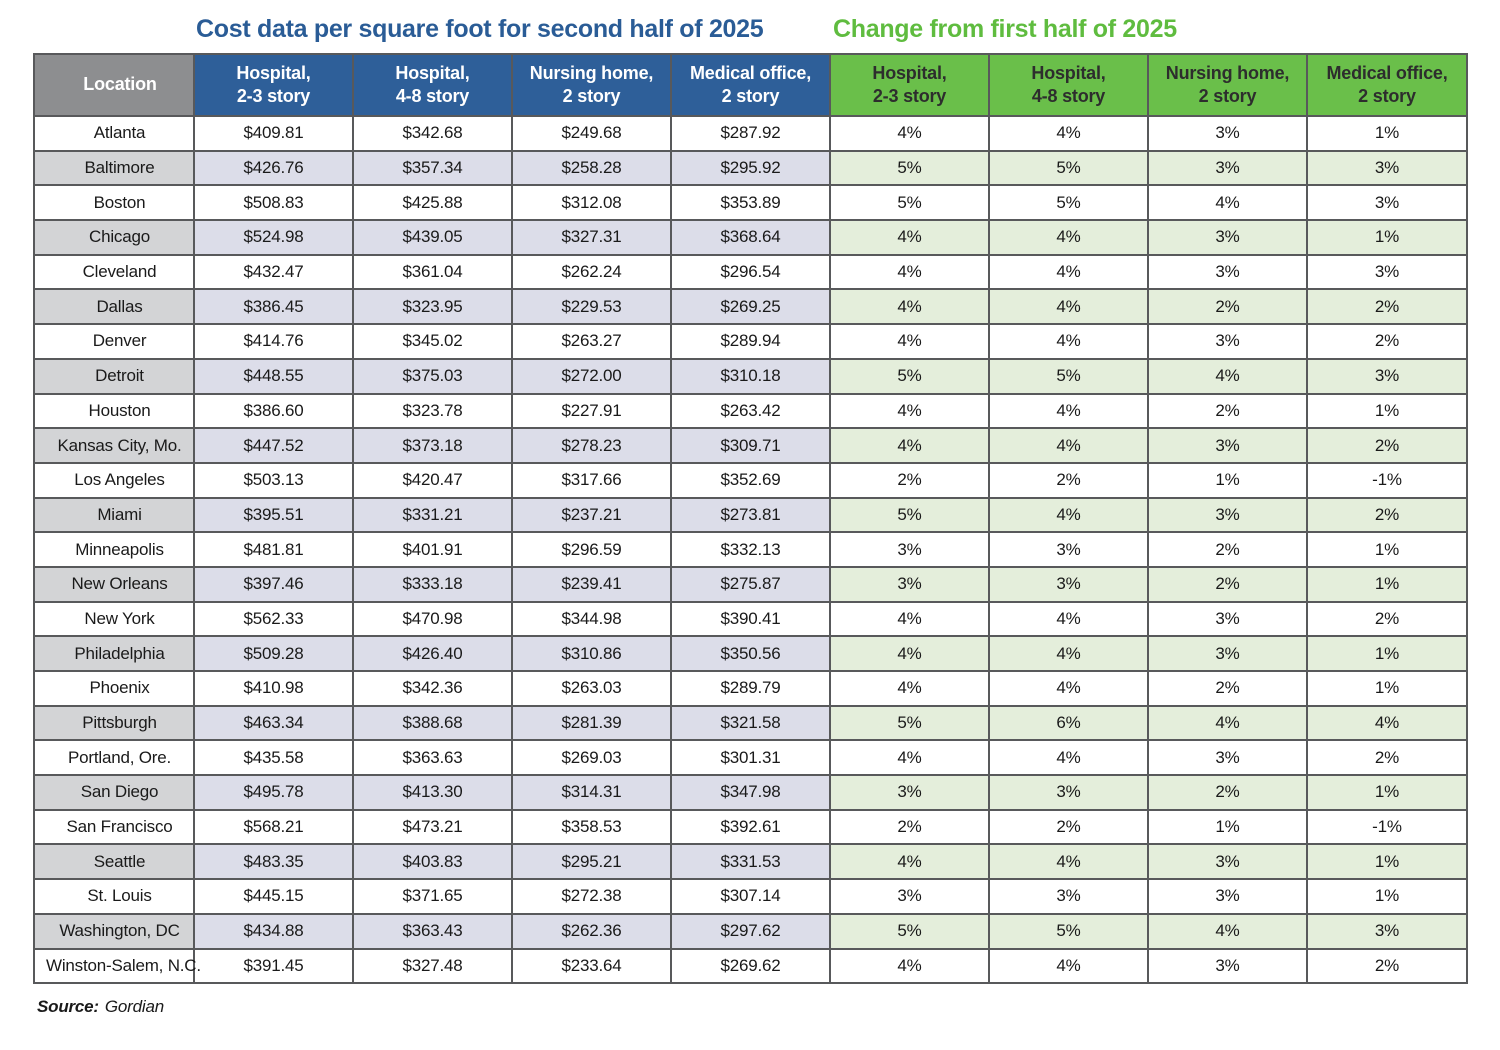 Image resolution: width=1500 pixels, height=1050 pixels. I want to click on cost-nursing-home-cell: $281.39, so click(591, 723).